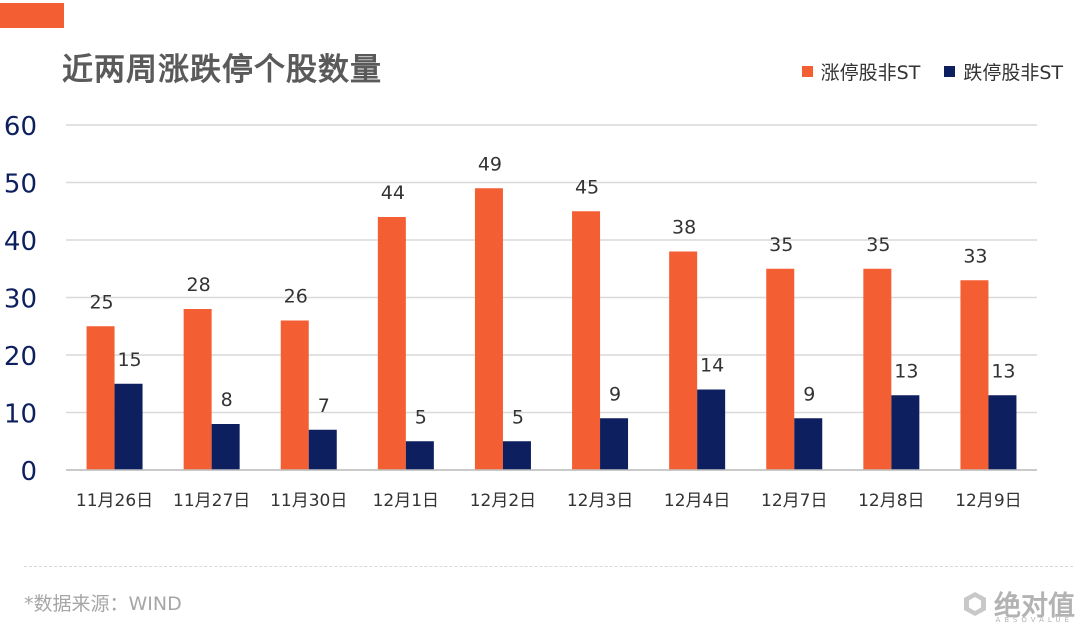  What do you see at coordinates (20, 415) in the screenshot?
I see `y-tick-label: 10` at bounding box center [20, 415].